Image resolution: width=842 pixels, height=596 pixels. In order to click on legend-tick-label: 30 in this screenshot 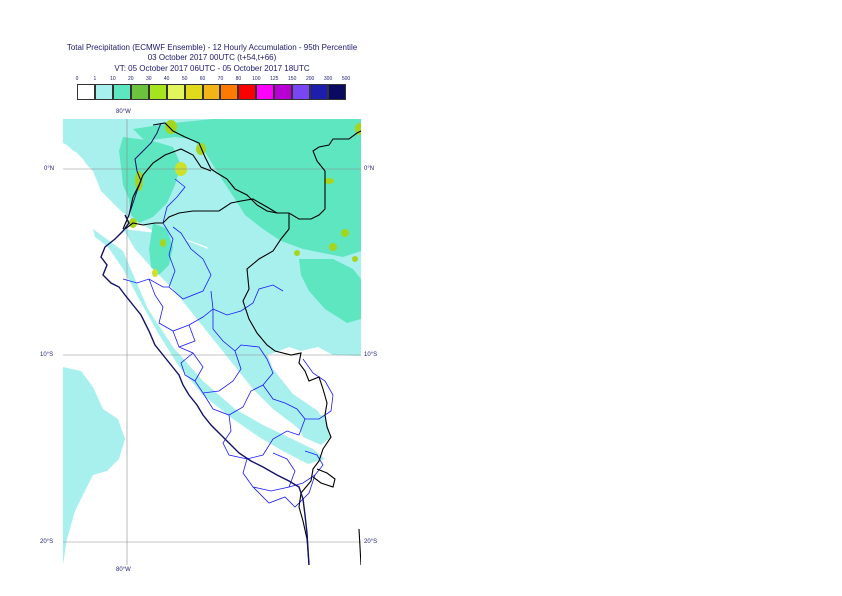, I will do `click(148, 79)`.